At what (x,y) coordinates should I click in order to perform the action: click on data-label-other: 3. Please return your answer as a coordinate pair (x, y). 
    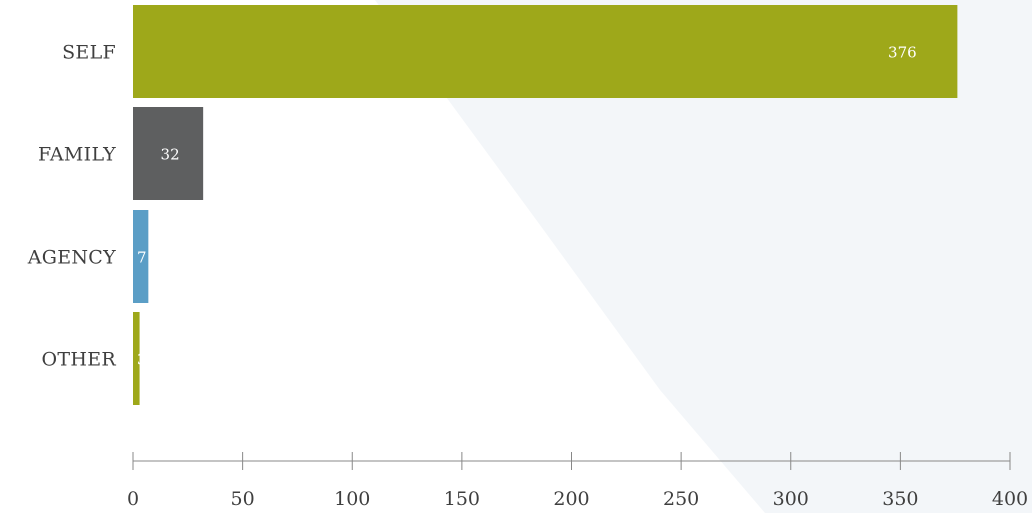
    Looking at the image, I should click on (142, 360).